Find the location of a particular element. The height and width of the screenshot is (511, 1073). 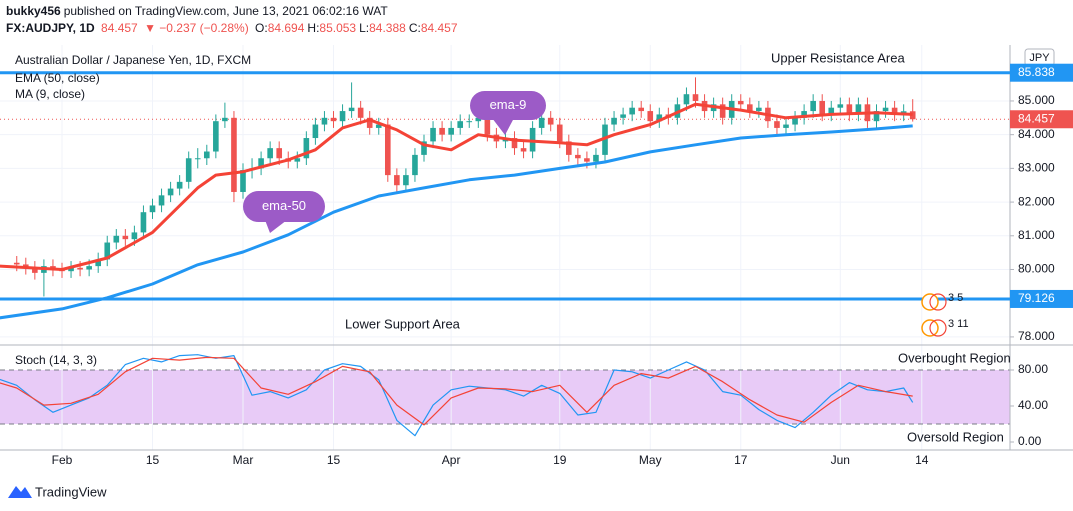

chart-title: Stoch (14, 3, 3) is located at coordinates (56, 360).